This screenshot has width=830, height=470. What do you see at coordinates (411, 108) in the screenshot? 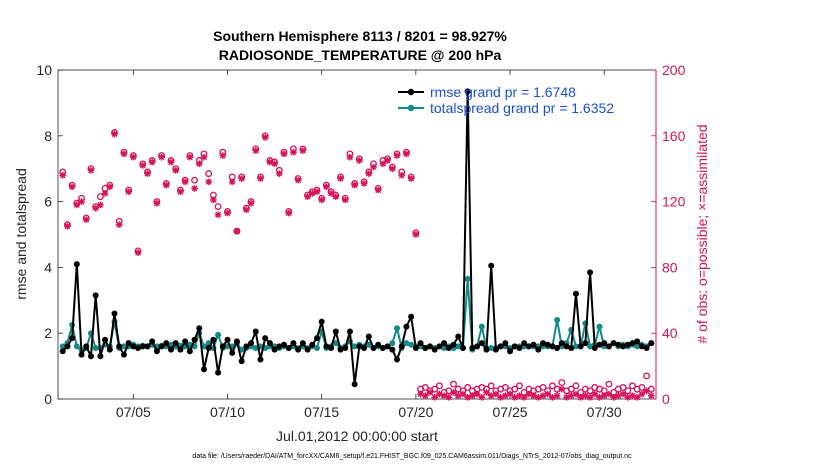
I see `legend-totalspread-marker` at bounding box center [411, 108].